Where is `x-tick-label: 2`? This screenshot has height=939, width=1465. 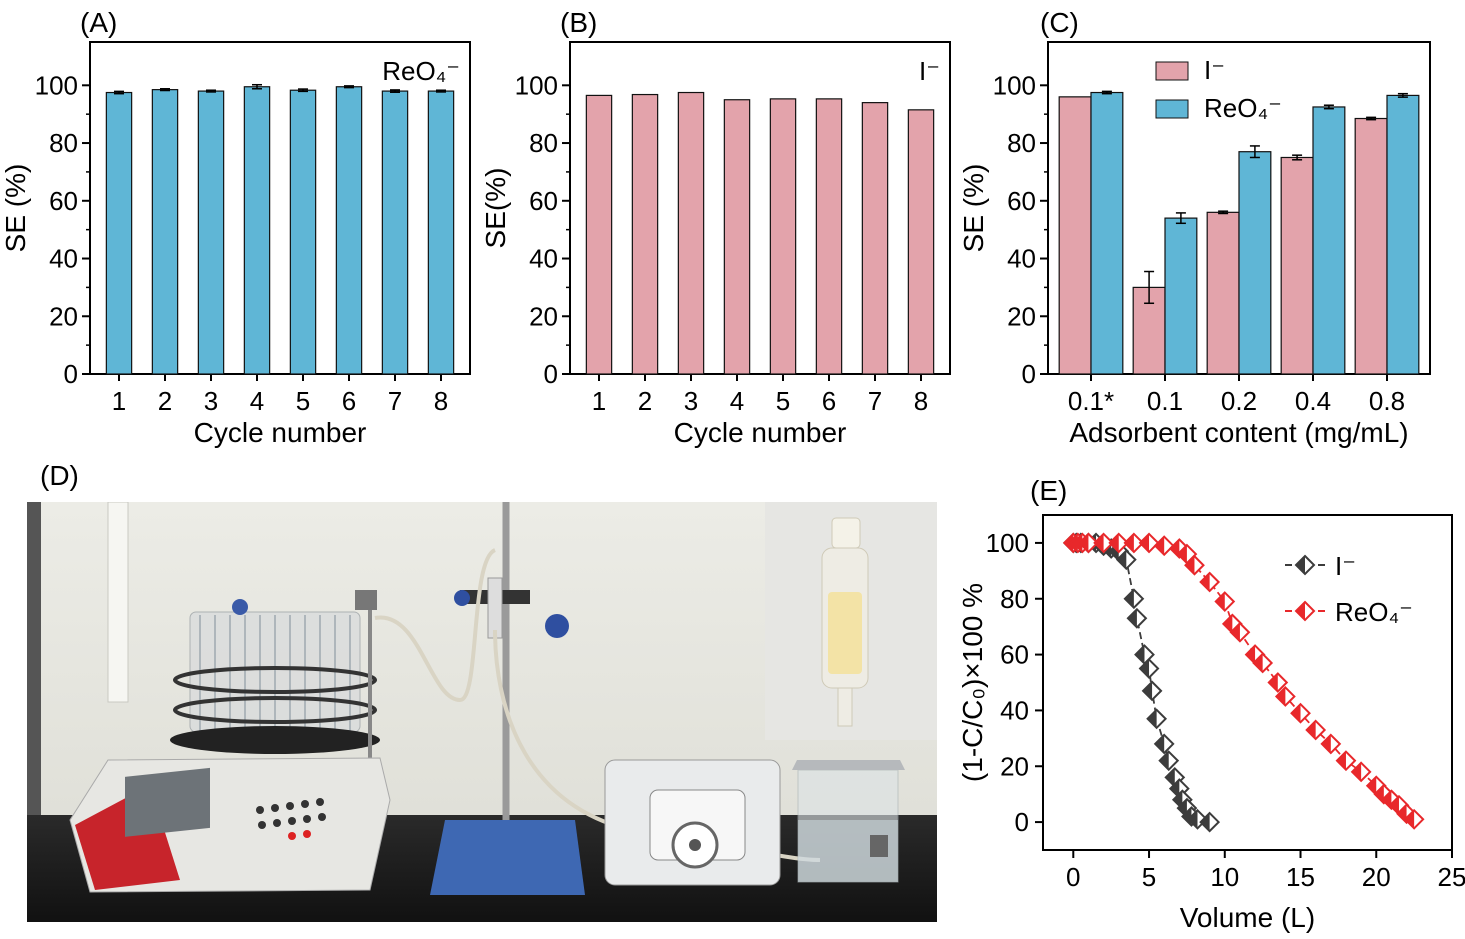 x-tick-label: 2 is located at coordinates (165, 401).